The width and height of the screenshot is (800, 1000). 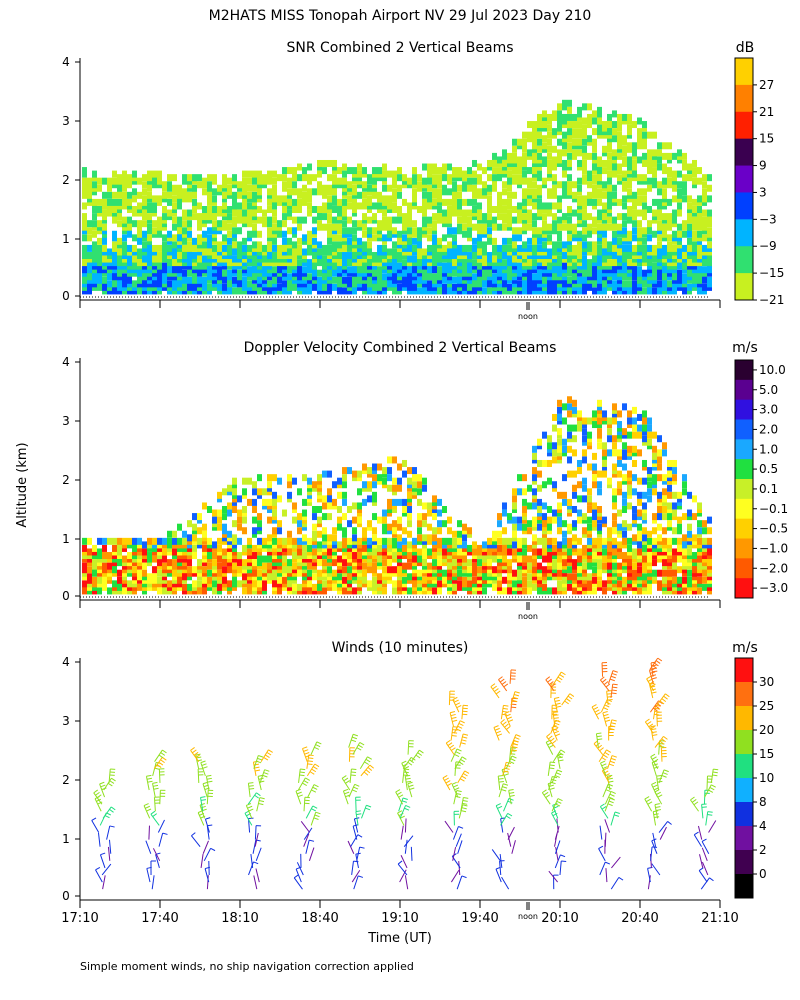 What do you see at coordinates (66, 180) in the screenshot?
I see `y-tick-label: 2` at bounding box center [66, 180].